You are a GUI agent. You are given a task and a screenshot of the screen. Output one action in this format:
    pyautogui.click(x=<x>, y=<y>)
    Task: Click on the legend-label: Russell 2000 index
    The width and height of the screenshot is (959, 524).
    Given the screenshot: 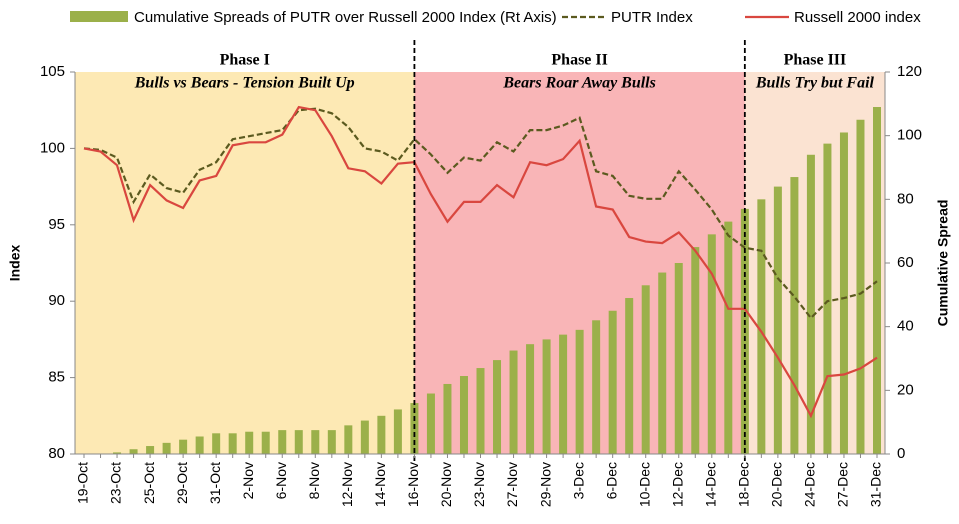 What is the action you would take?
    pyautogui.click(x=857, y=17)
    